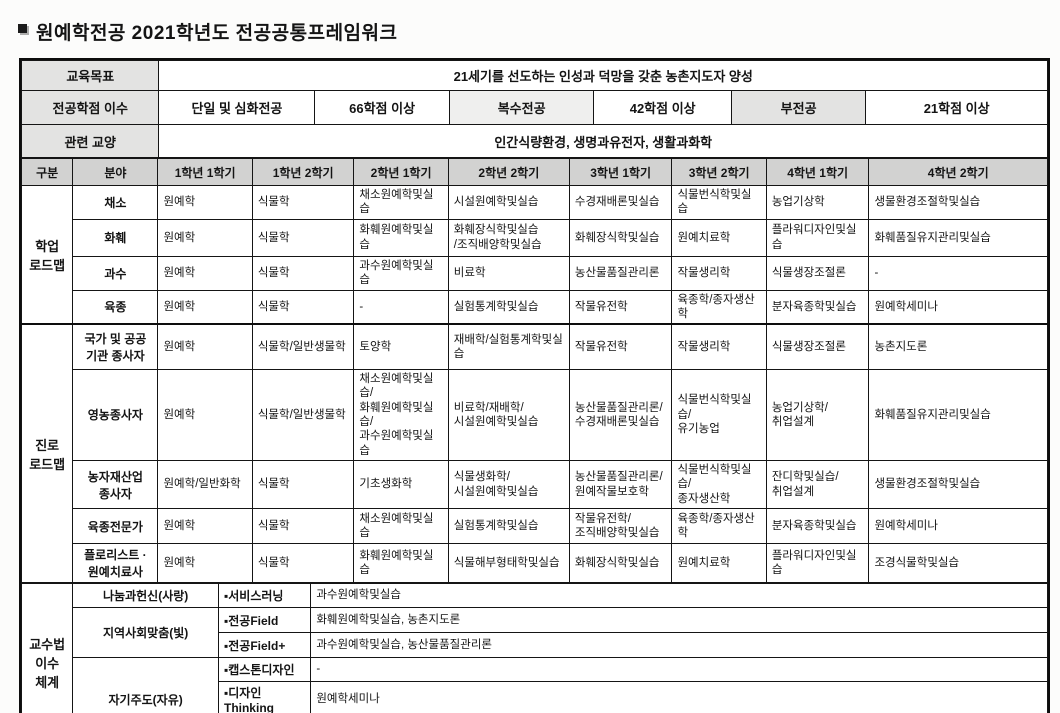  I want to click on course-cell: 작물생리학, so click(719, 273).